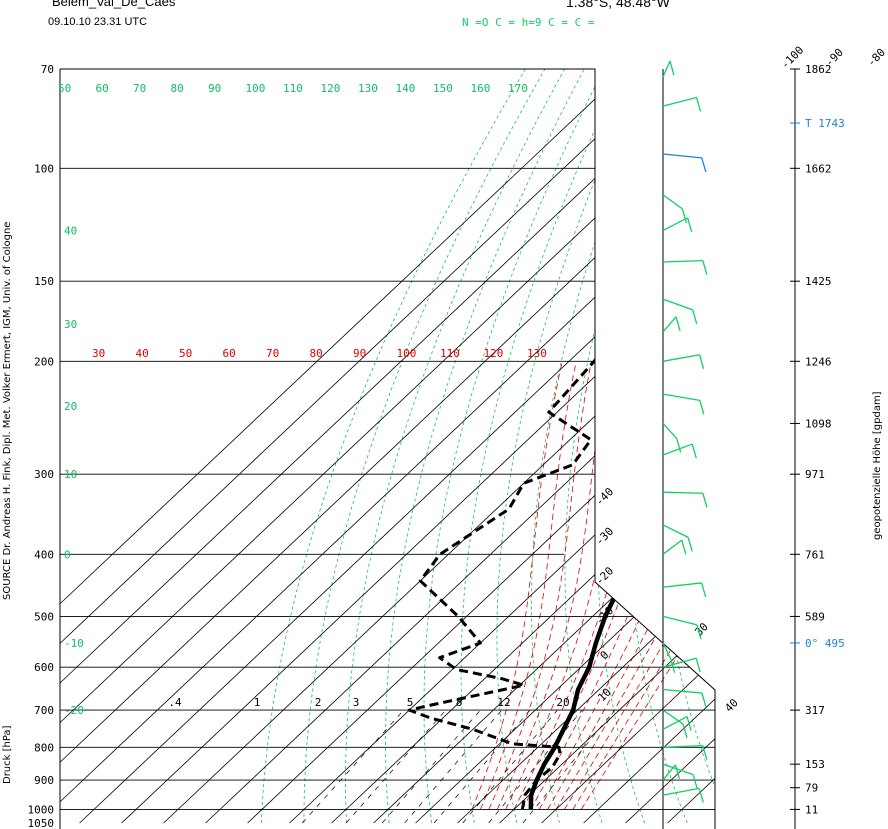  What do you see at coordinates (815, 474) in the screenshot?
I see `height-label: 971` at bounding box center [815, 474].